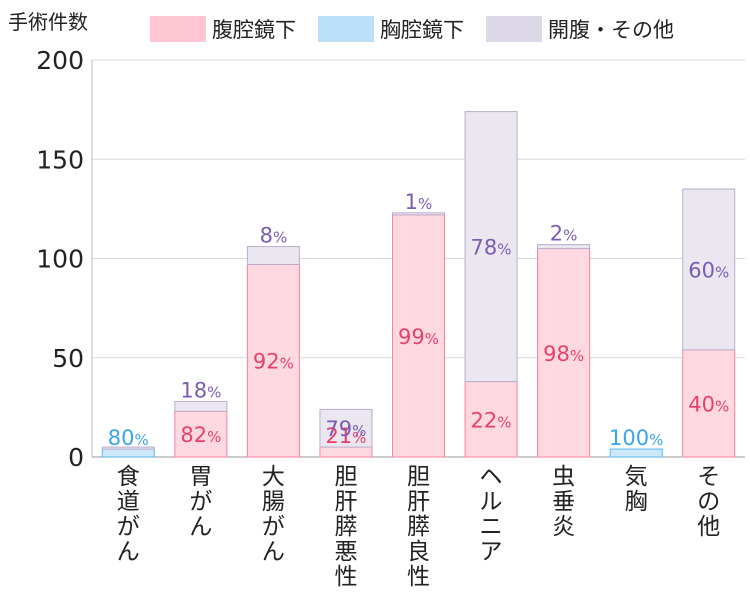 Image resolution: width=750 pixels, height=600 pixels. I want to click on category-label-6-char-2: 炎, so click(563, 527).